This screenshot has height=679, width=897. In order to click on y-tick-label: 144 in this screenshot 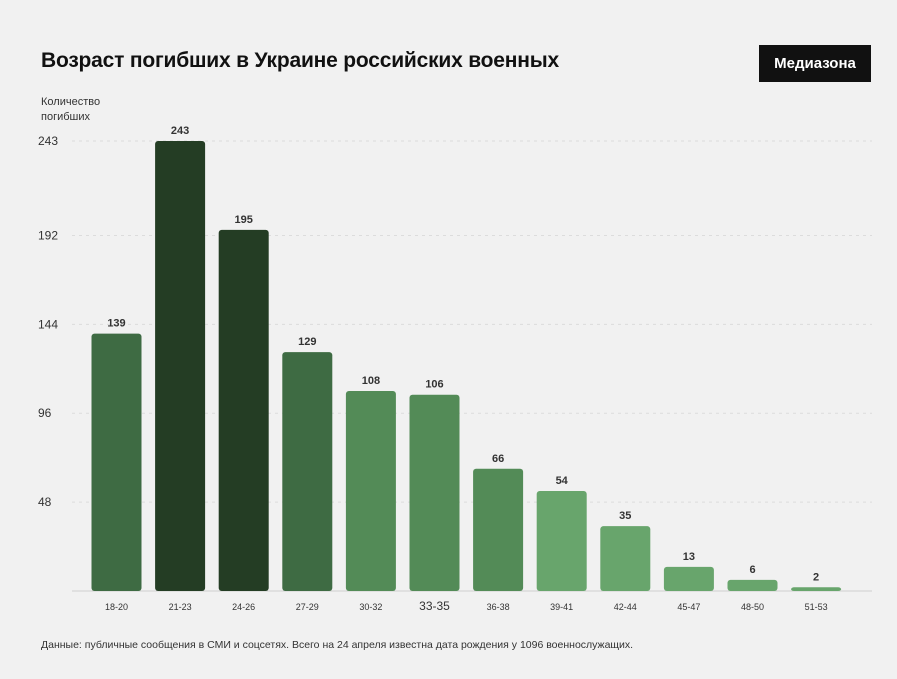, I will do `click(48, 324)`.